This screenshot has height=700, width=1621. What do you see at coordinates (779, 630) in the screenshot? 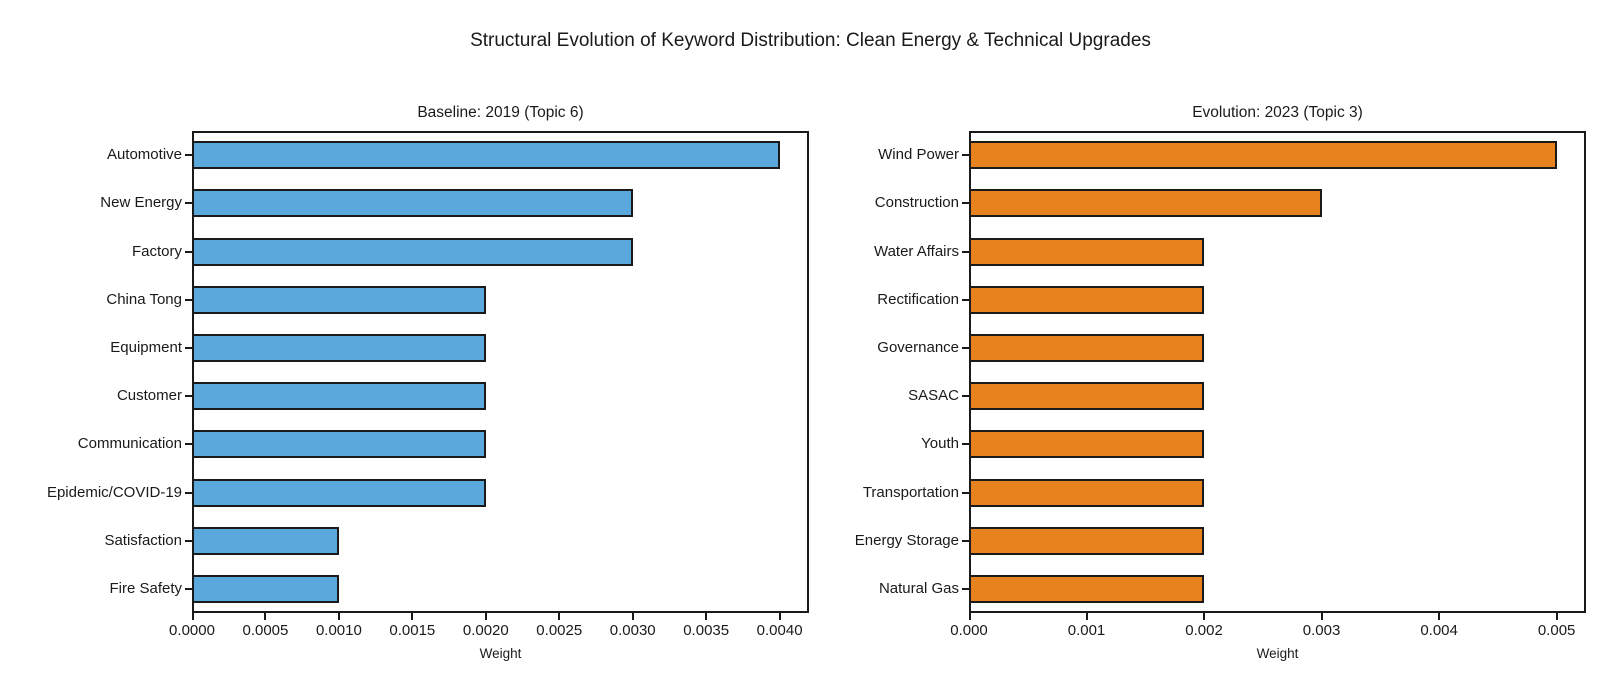
I see `x-tick-label: 0.0040` at bounding box center [779, 630].